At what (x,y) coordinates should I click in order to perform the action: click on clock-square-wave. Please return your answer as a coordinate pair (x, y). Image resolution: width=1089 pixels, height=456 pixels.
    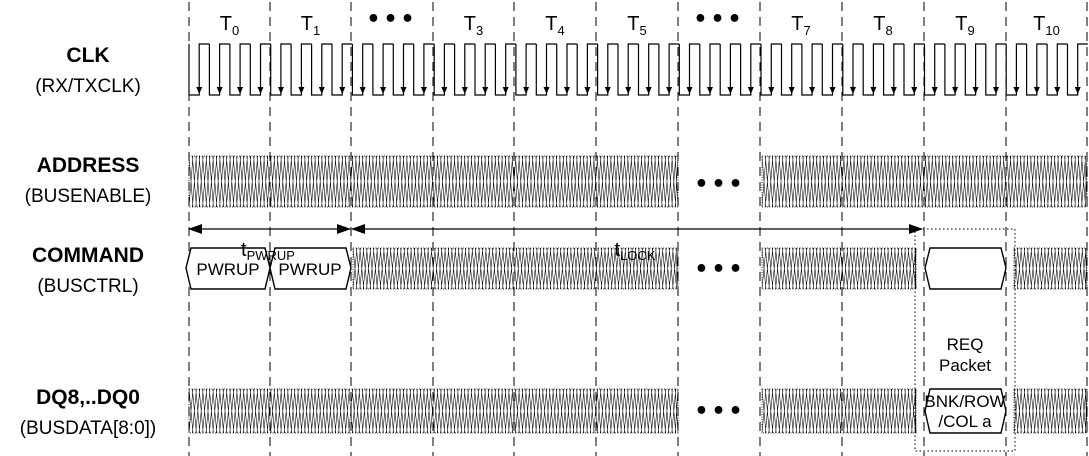
    Looking at the image, I should click on (638, 69).